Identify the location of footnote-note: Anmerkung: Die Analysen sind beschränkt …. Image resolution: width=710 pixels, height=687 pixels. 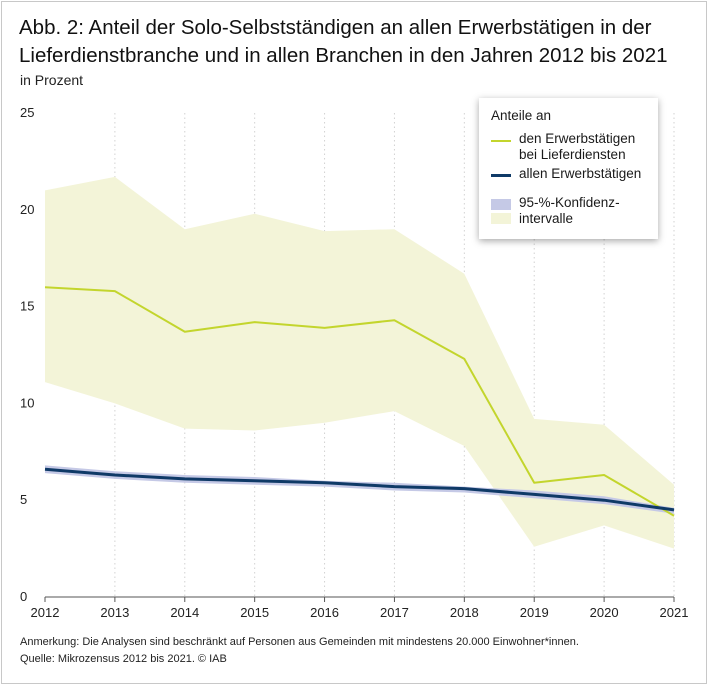
(299, 642).